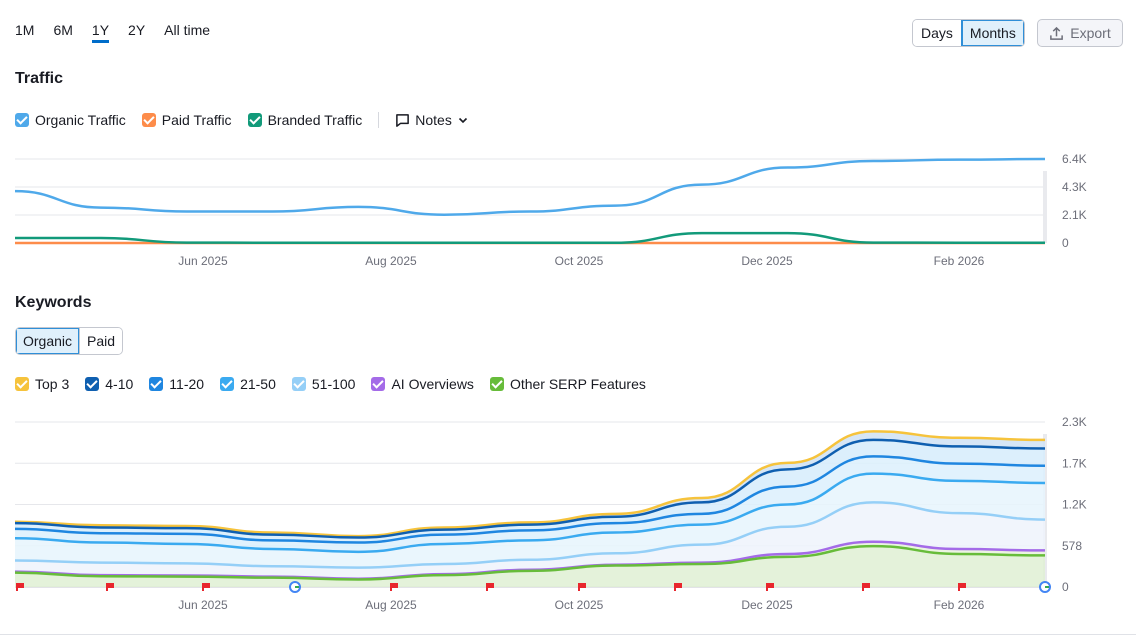 This screenshot has width=1136, height=637. What do you see at coordinates (187, 30) in the screenshot?
I see `period-tab-all-time: All time` at bounding box center [187, 30].